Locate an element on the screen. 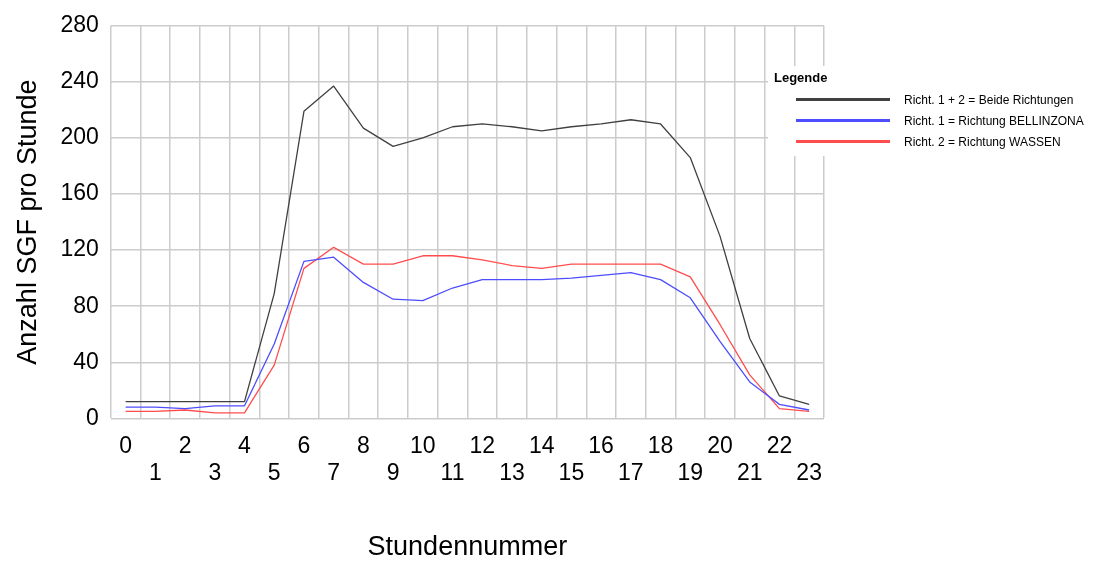 This screenshot has width=1112, height=572. x-tick-label: 8 is located at coordinates (363, 444).